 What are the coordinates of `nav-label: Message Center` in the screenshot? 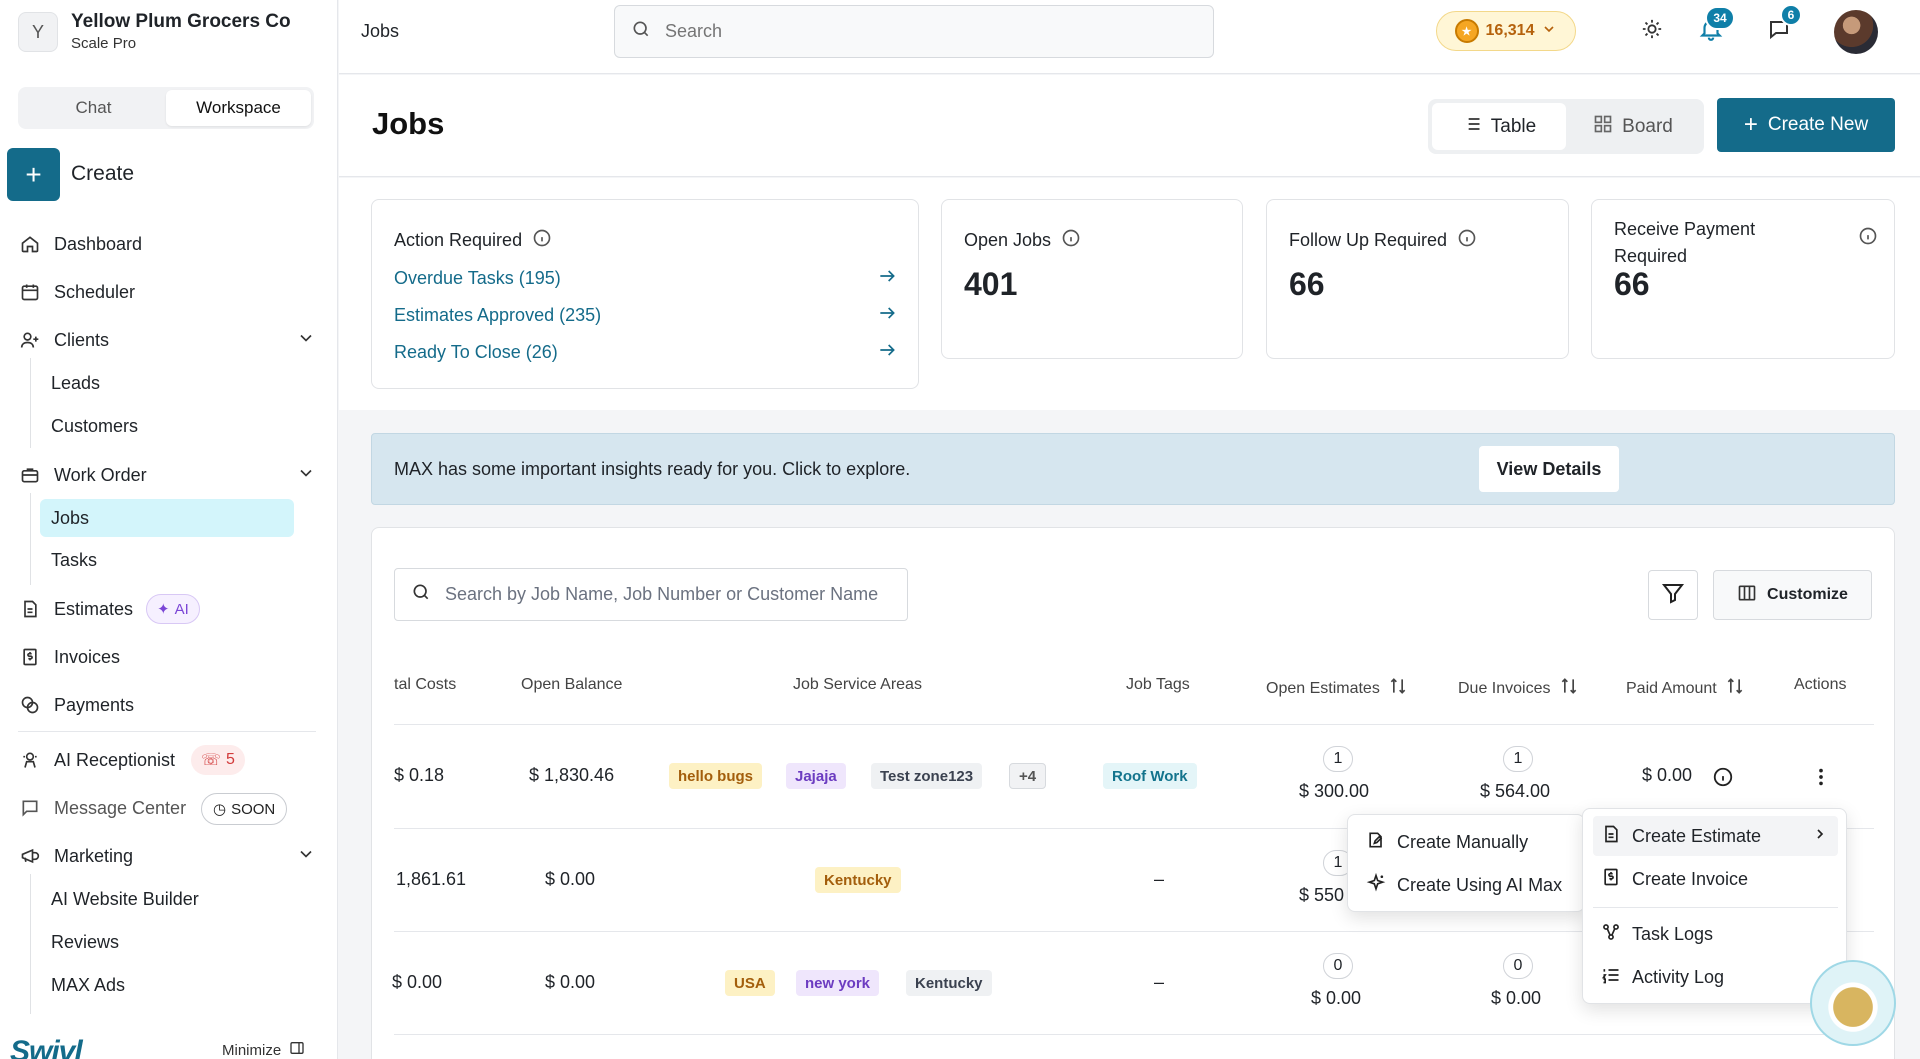 It's located at (120, 807).